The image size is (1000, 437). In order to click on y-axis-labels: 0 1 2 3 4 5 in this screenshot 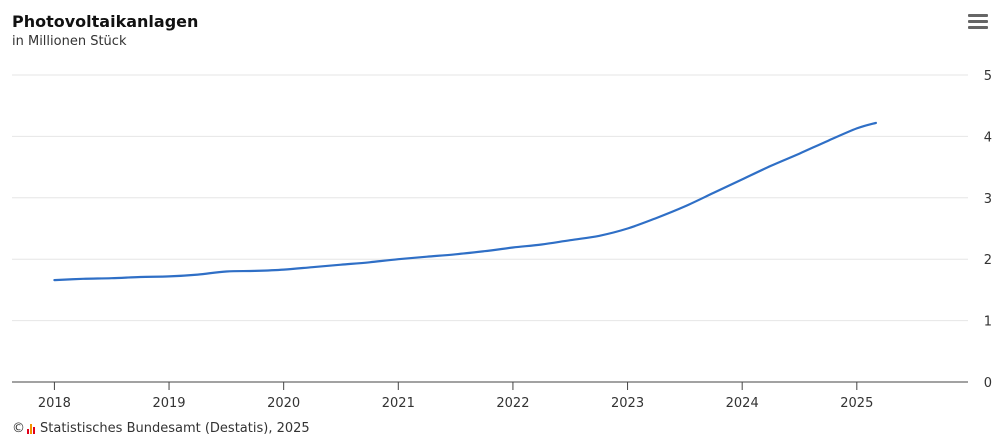, I will do `click(988, 230)`.